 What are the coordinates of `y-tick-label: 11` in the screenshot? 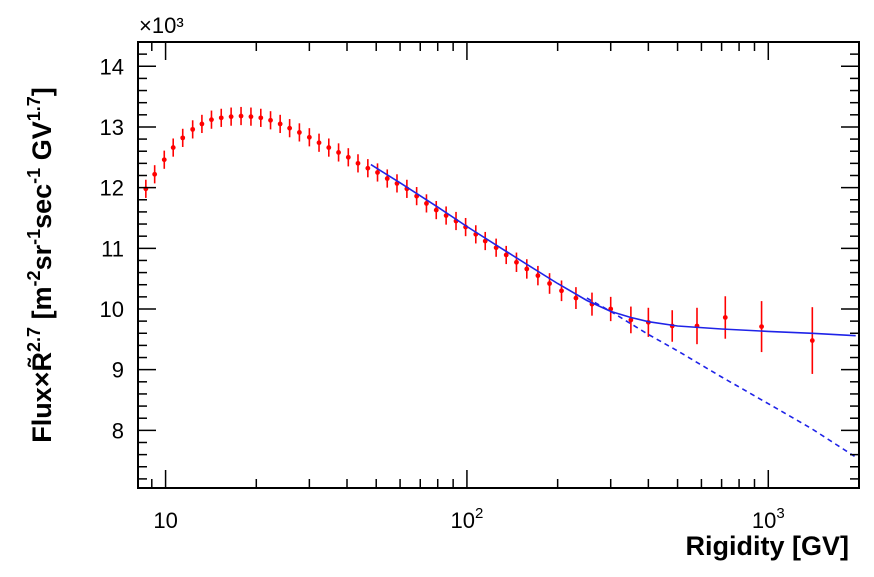 It's located at (112, 248).